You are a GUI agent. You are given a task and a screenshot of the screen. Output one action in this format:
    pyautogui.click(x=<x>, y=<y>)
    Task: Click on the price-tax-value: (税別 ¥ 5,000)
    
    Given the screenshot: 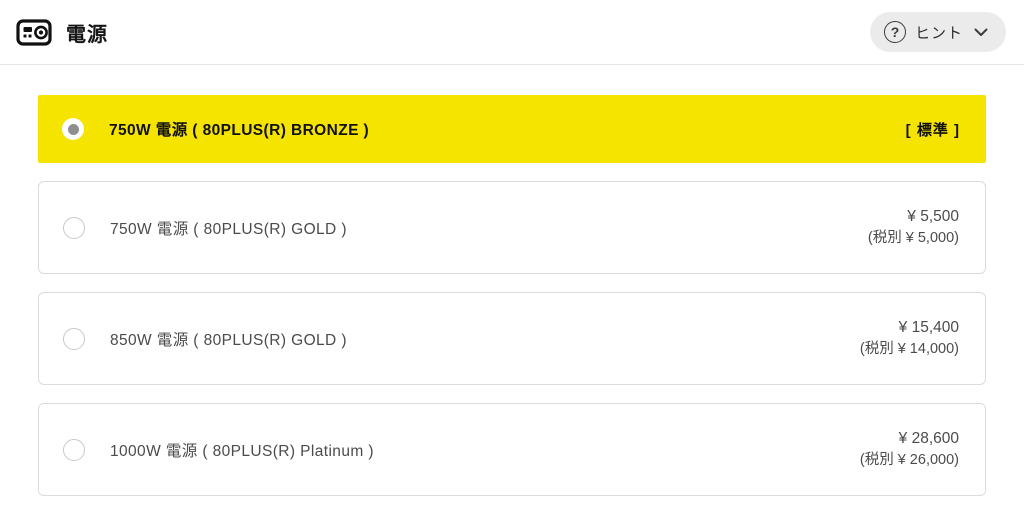 What is the action you would take?
    pyautogui.click(x=913, y=238)
    